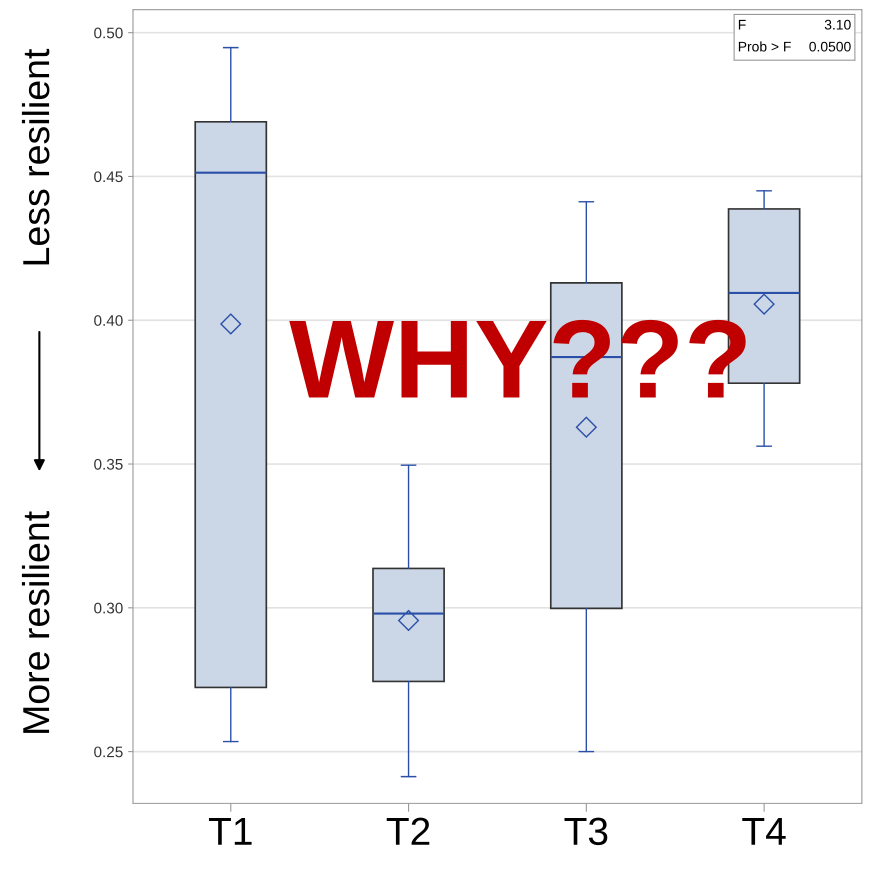 The width and height of the screenshot is (875, 878). I want to click on annotation: F, so click(742, 25).